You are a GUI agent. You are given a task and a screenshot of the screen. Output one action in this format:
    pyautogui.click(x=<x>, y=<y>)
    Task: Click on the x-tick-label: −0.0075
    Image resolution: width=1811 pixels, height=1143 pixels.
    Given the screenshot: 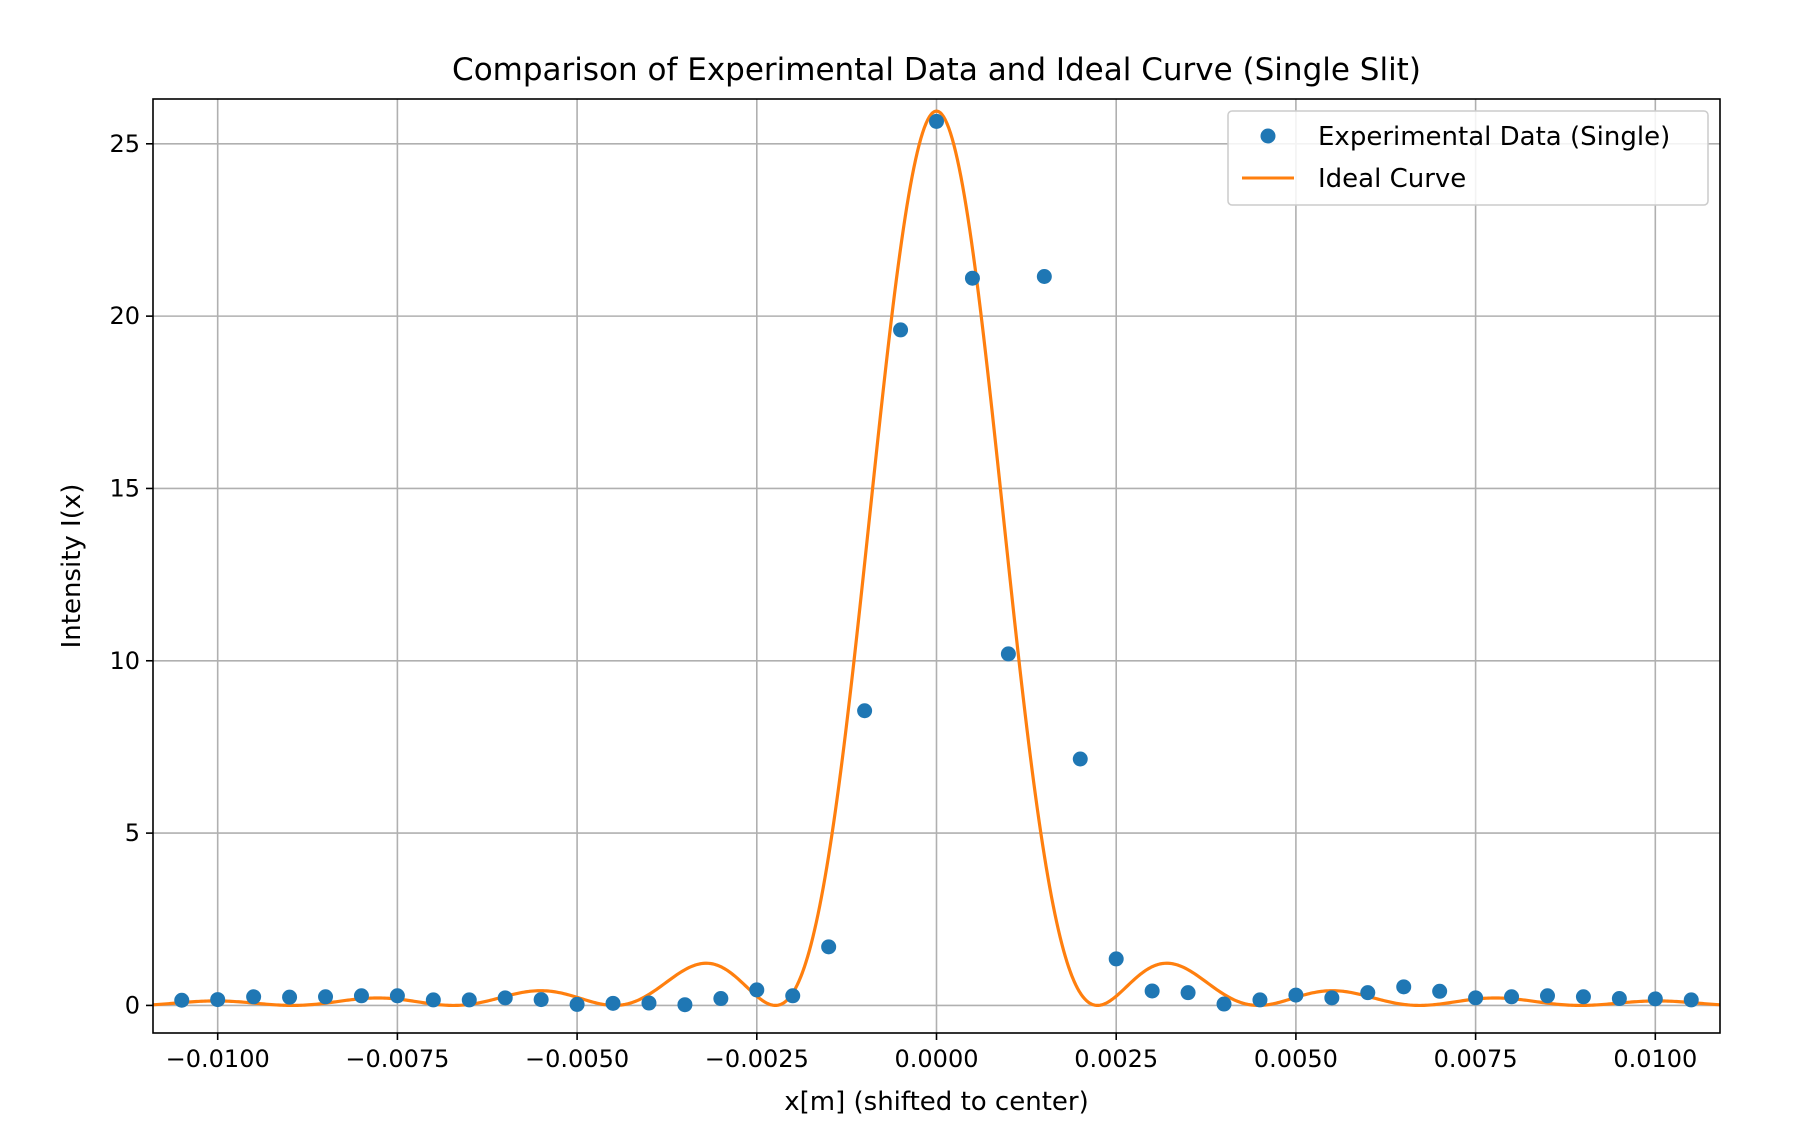 What is the action you would take?
    pyautogui.click(x=397, y=1059)
    